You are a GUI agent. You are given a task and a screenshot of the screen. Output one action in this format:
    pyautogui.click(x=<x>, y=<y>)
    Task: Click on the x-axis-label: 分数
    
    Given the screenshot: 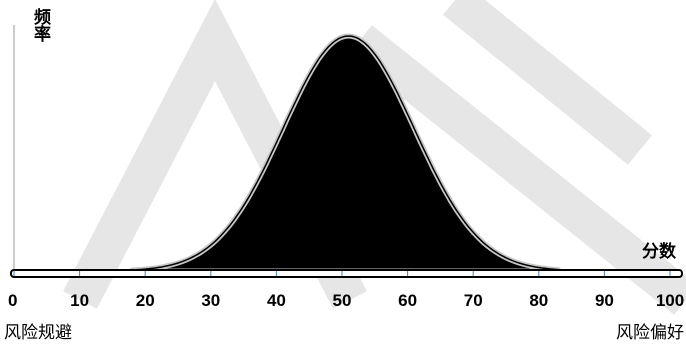 What is the action you would take?
    pyautogui.click(x=659, y=251)
    